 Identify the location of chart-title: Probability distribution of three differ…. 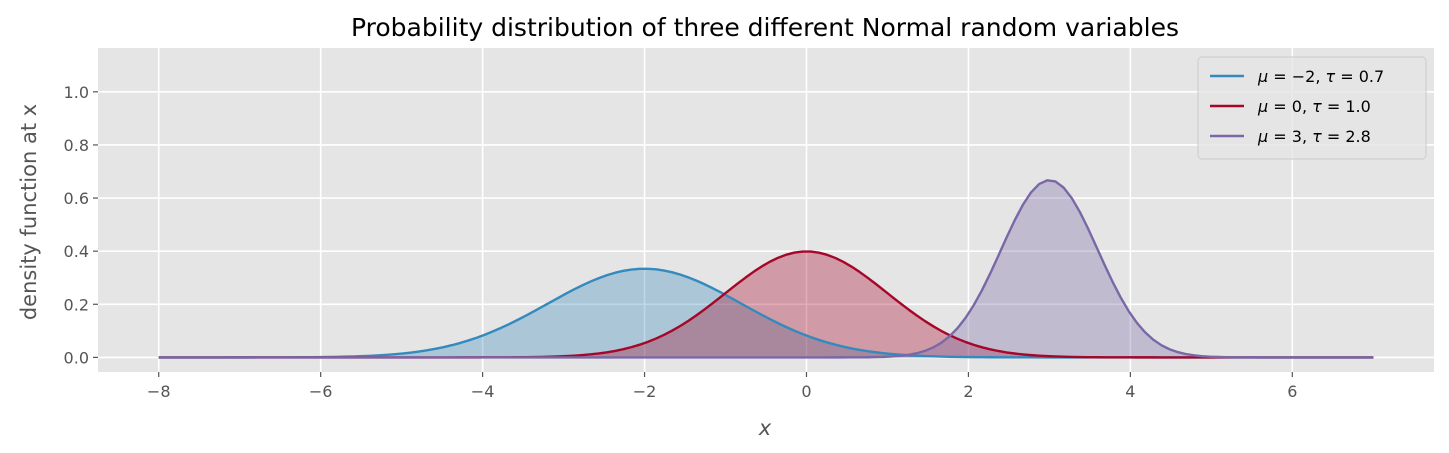
(765, 27).